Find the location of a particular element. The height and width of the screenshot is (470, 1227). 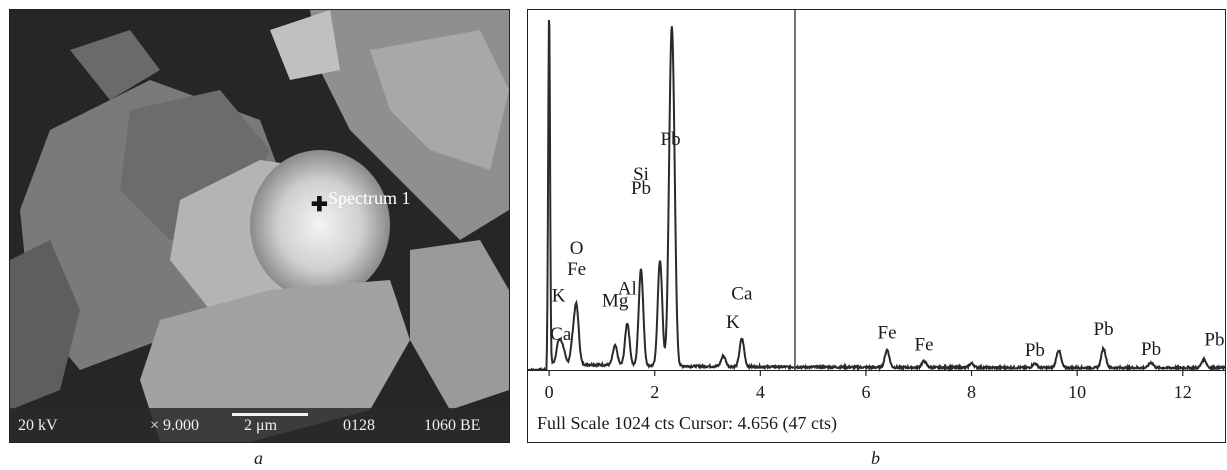

spectrum-marker-icon: ✚ is located at coordinates (319, 205).